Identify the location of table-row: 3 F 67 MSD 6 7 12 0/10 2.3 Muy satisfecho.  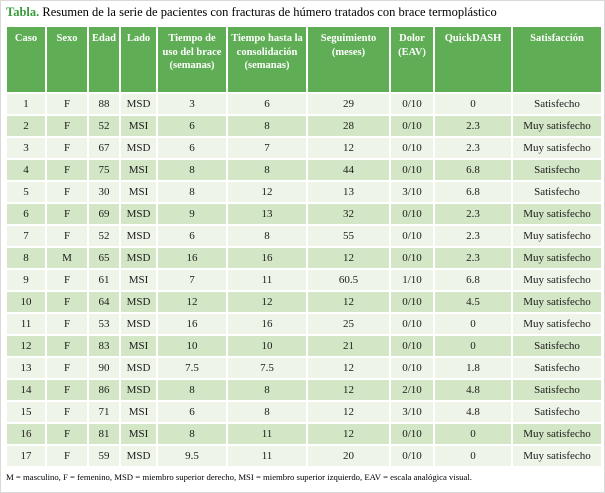
(304, 148).